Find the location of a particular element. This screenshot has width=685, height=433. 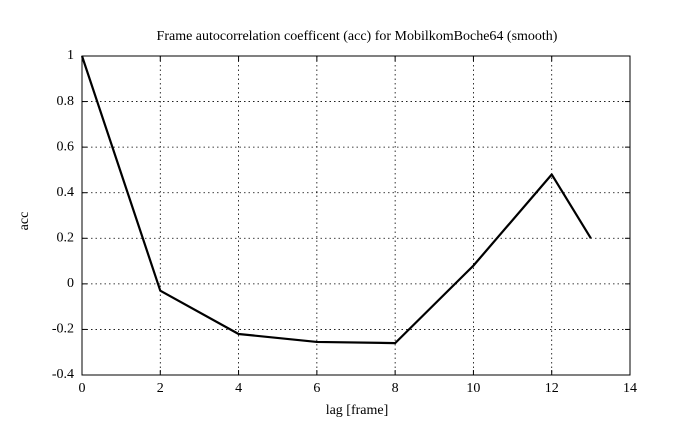

x-tick-label: 14 is located at coordinates (630, 388).